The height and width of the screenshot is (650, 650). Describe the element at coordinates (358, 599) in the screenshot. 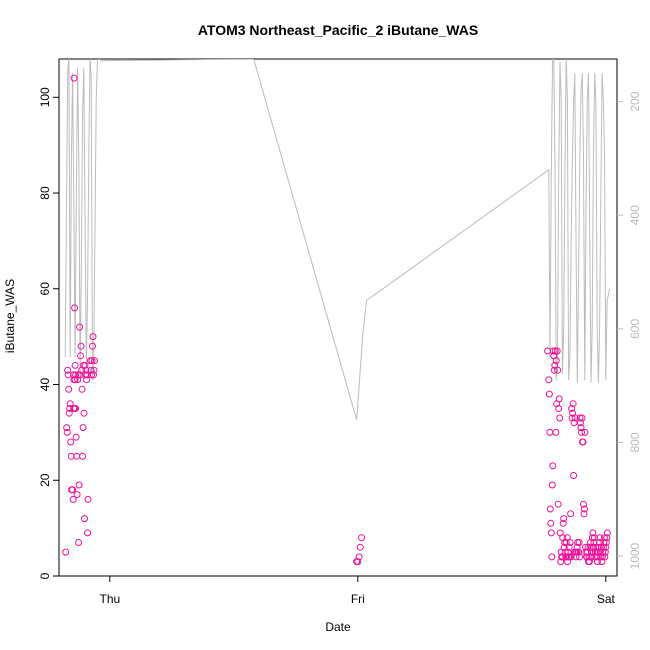

I see `x-tick-label: Fri` at that location.